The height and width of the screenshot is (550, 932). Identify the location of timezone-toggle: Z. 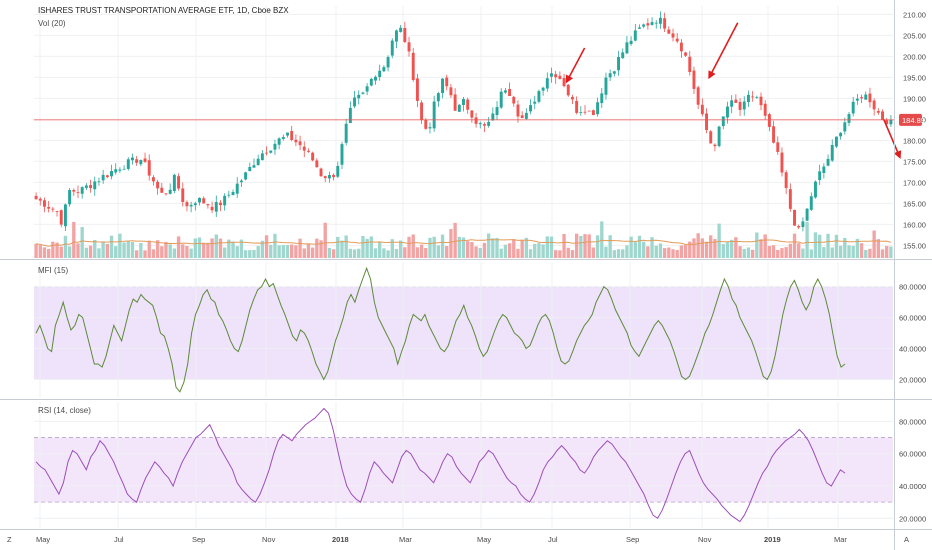
(9, 539).